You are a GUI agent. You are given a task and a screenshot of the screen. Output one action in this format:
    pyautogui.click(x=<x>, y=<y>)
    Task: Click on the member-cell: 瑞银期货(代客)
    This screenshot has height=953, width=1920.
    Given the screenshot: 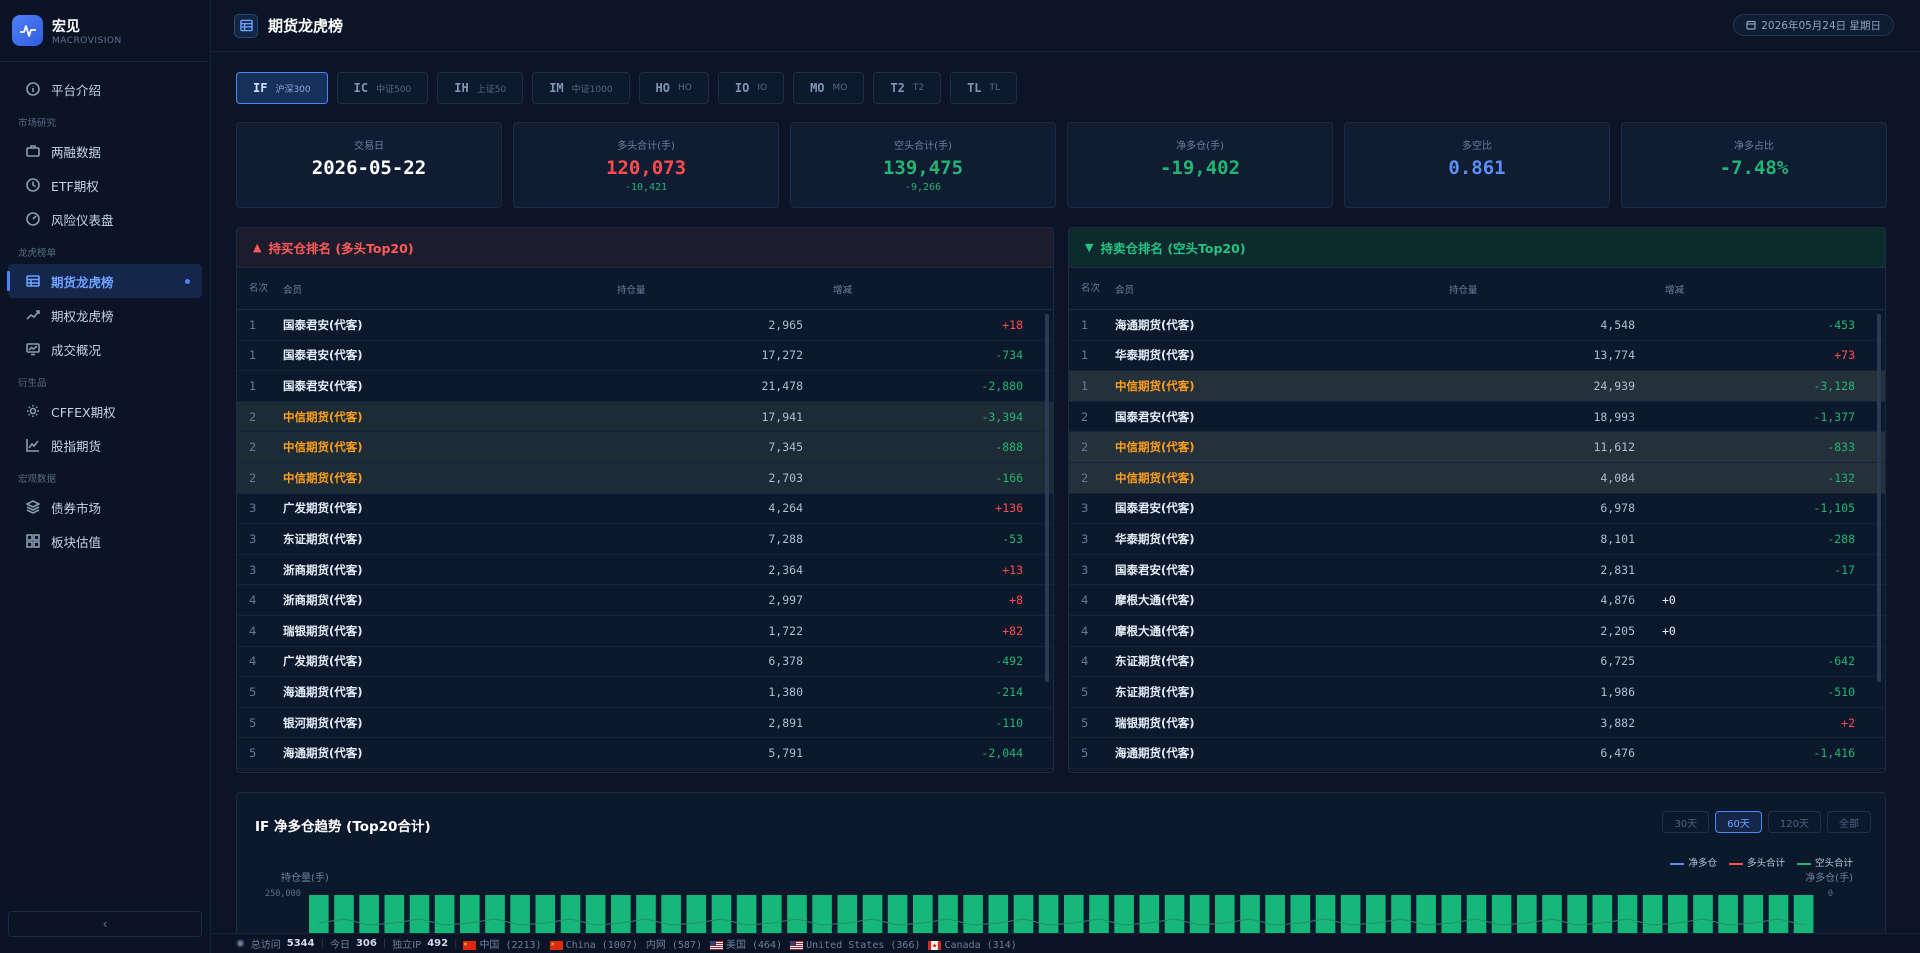 What is the action you would take?
    pyautogui.click(x=323, y=630)
    